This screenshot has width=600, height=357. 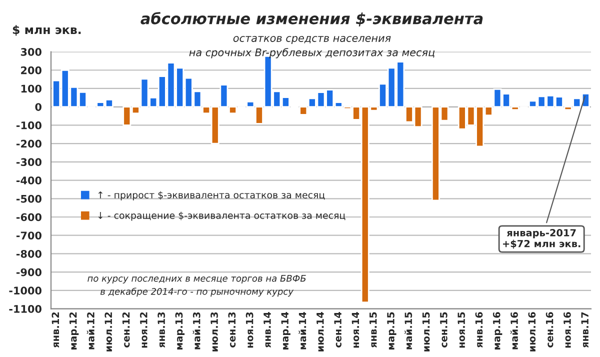 I want to click on x-tick-label: июл.13, so click(x=214, y=332).